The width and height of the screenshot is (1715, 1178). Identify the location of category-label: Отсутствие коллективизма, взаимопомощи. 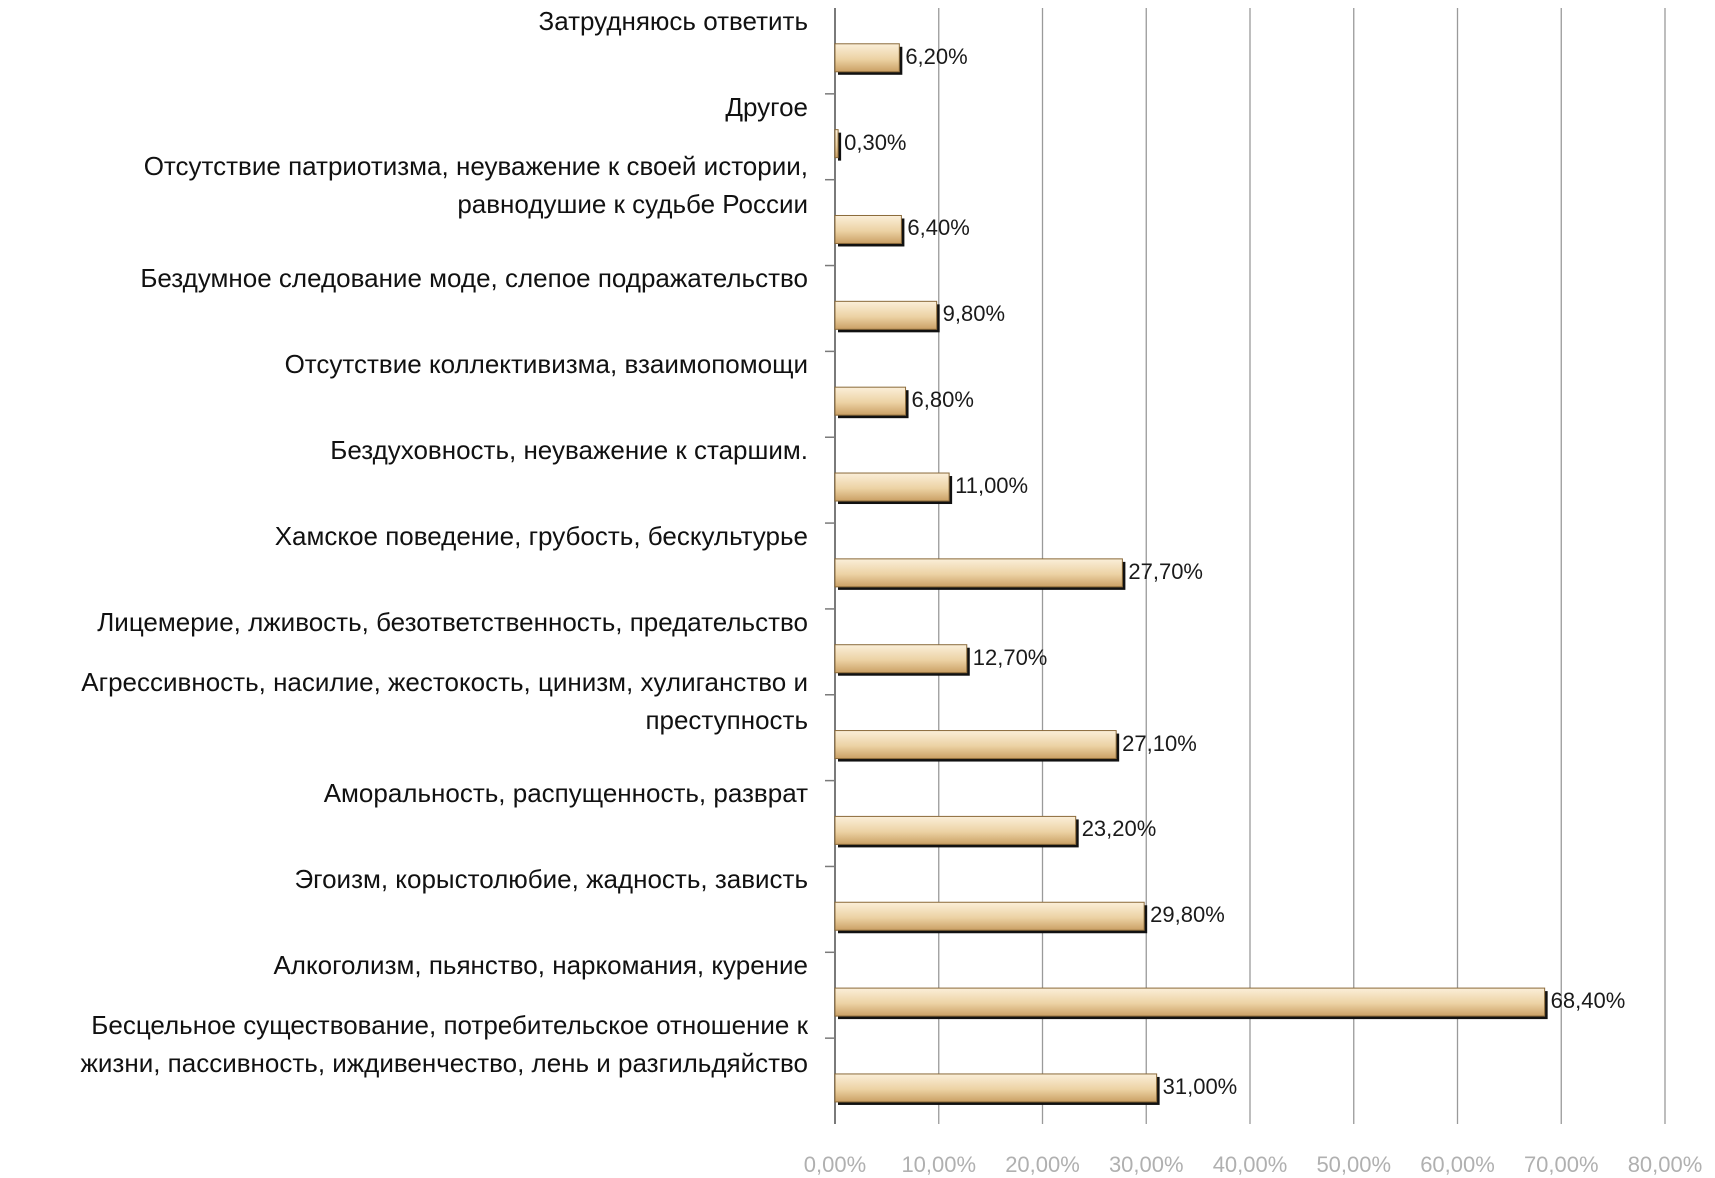
(413, 364).